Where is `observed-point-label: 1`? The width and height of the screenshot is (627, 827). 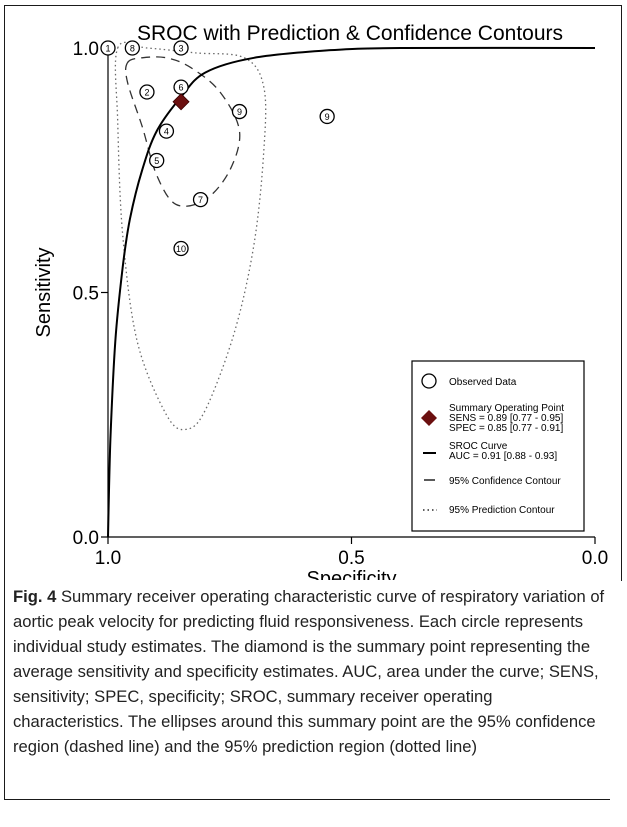
observed-point-label: 1 is located at coordinates (107, 49).